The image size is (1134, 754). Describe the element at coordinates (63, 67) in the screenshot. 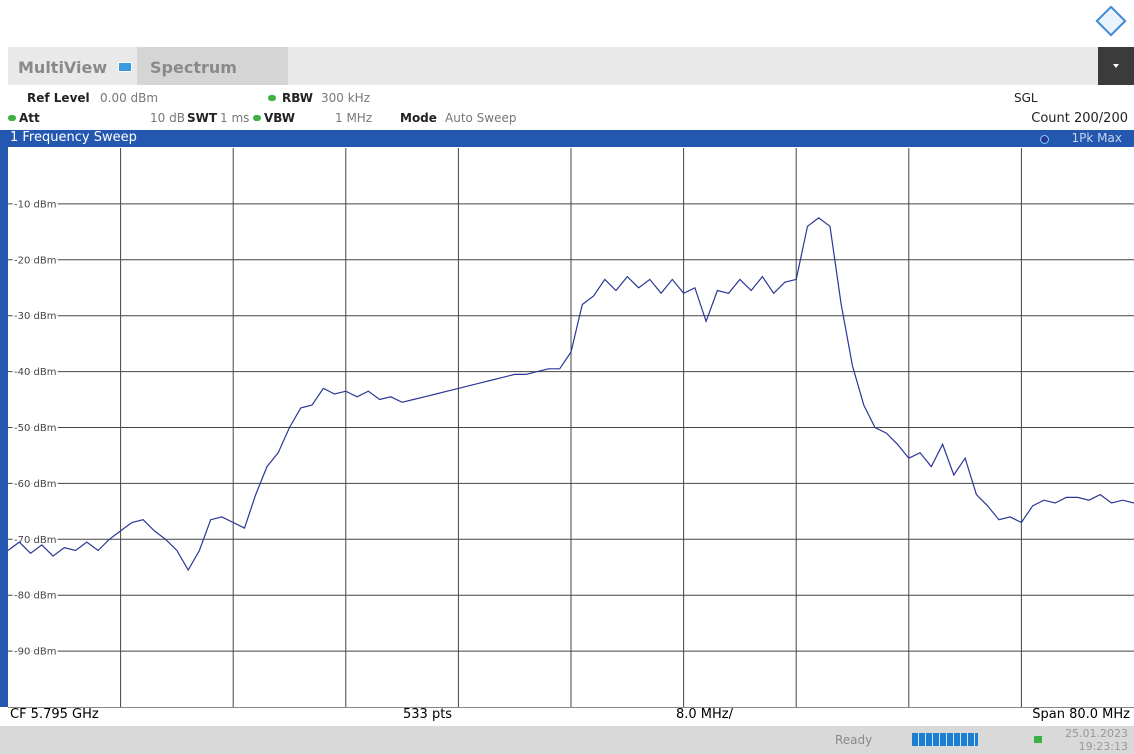

I see `tab: MultiView` at that location.